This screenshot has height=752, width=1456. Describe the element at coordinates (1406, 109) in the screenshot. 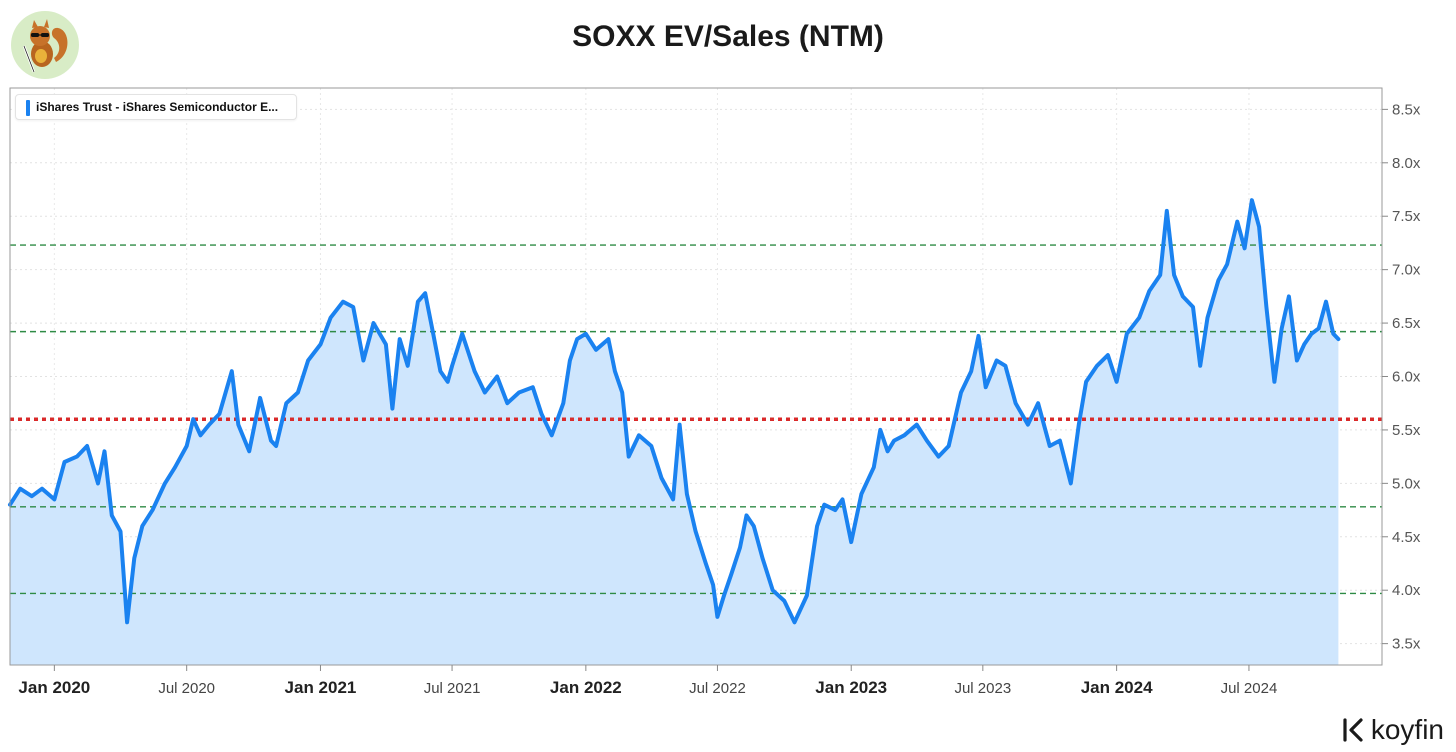

I see `y-tick-label: 8.5x` at that location.